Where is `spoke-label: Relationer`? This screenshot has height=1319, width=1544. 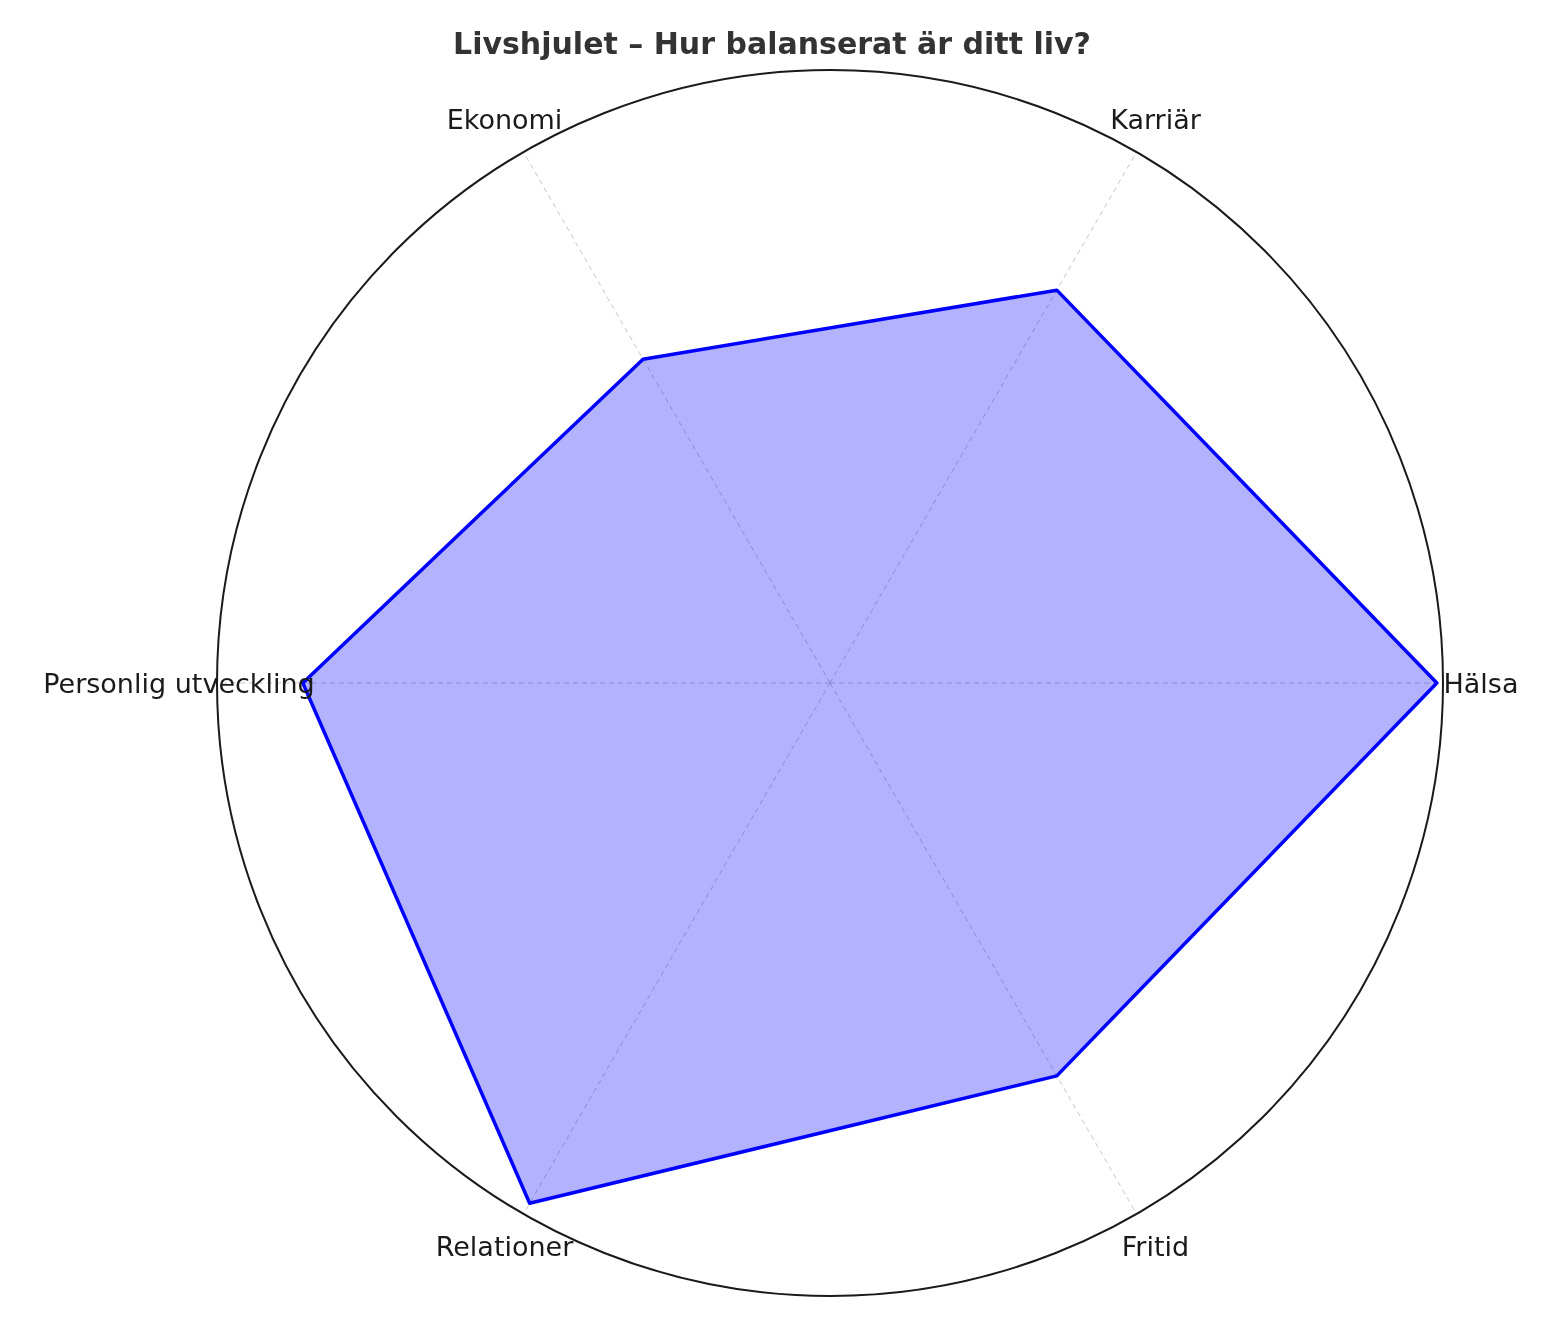 spoke-label: Relationer is located at coordinates (505, 1247).